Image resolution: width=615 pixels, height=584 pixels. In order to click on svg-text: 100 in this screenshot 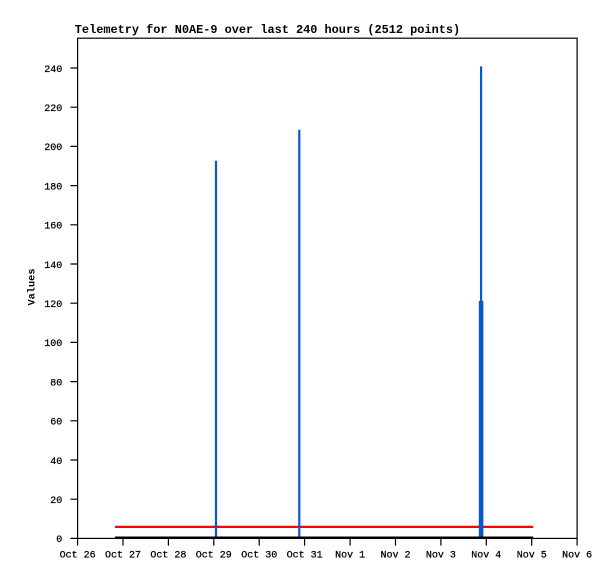, I will do `click(53, 344)`.